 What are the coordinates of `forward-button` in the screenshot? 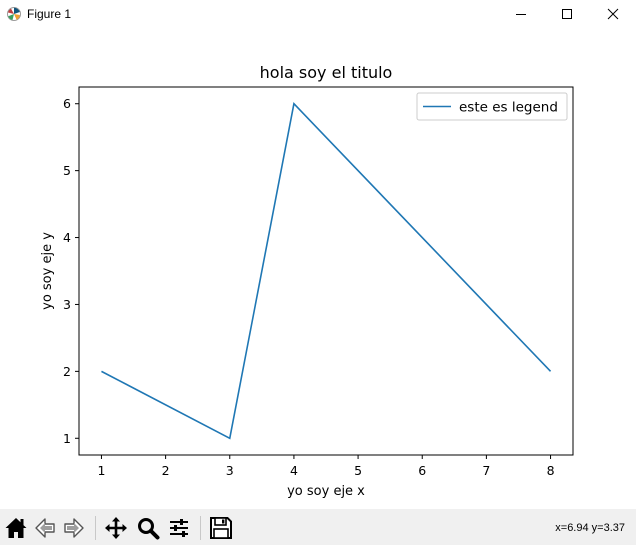 It's located at (74, 528).